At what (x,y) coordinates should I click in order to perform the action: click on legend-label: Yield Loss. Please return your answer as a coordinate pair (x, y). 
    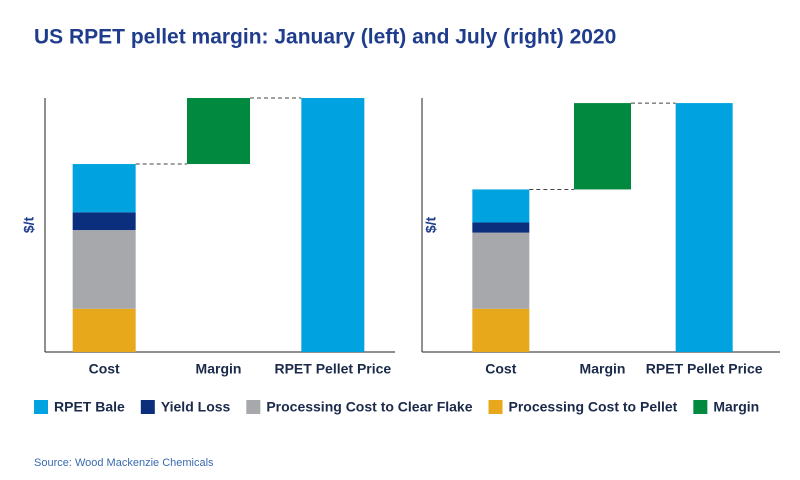
    Looking at the image, I should click on (196, 407).